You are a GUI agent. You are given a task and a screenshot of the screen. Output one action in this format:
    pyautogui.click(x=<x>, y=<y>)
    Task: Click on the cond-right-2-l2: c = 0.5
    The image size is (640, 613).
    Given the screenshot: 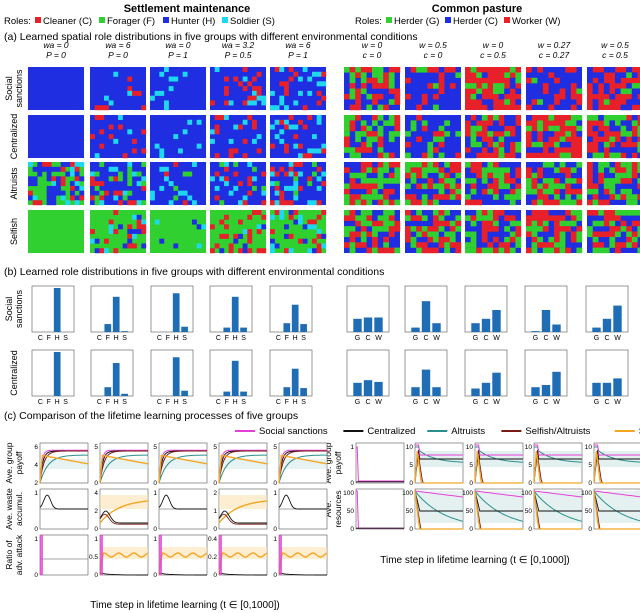 What is the action you would take?
    pyautogui.click(x=493, y=55)
    